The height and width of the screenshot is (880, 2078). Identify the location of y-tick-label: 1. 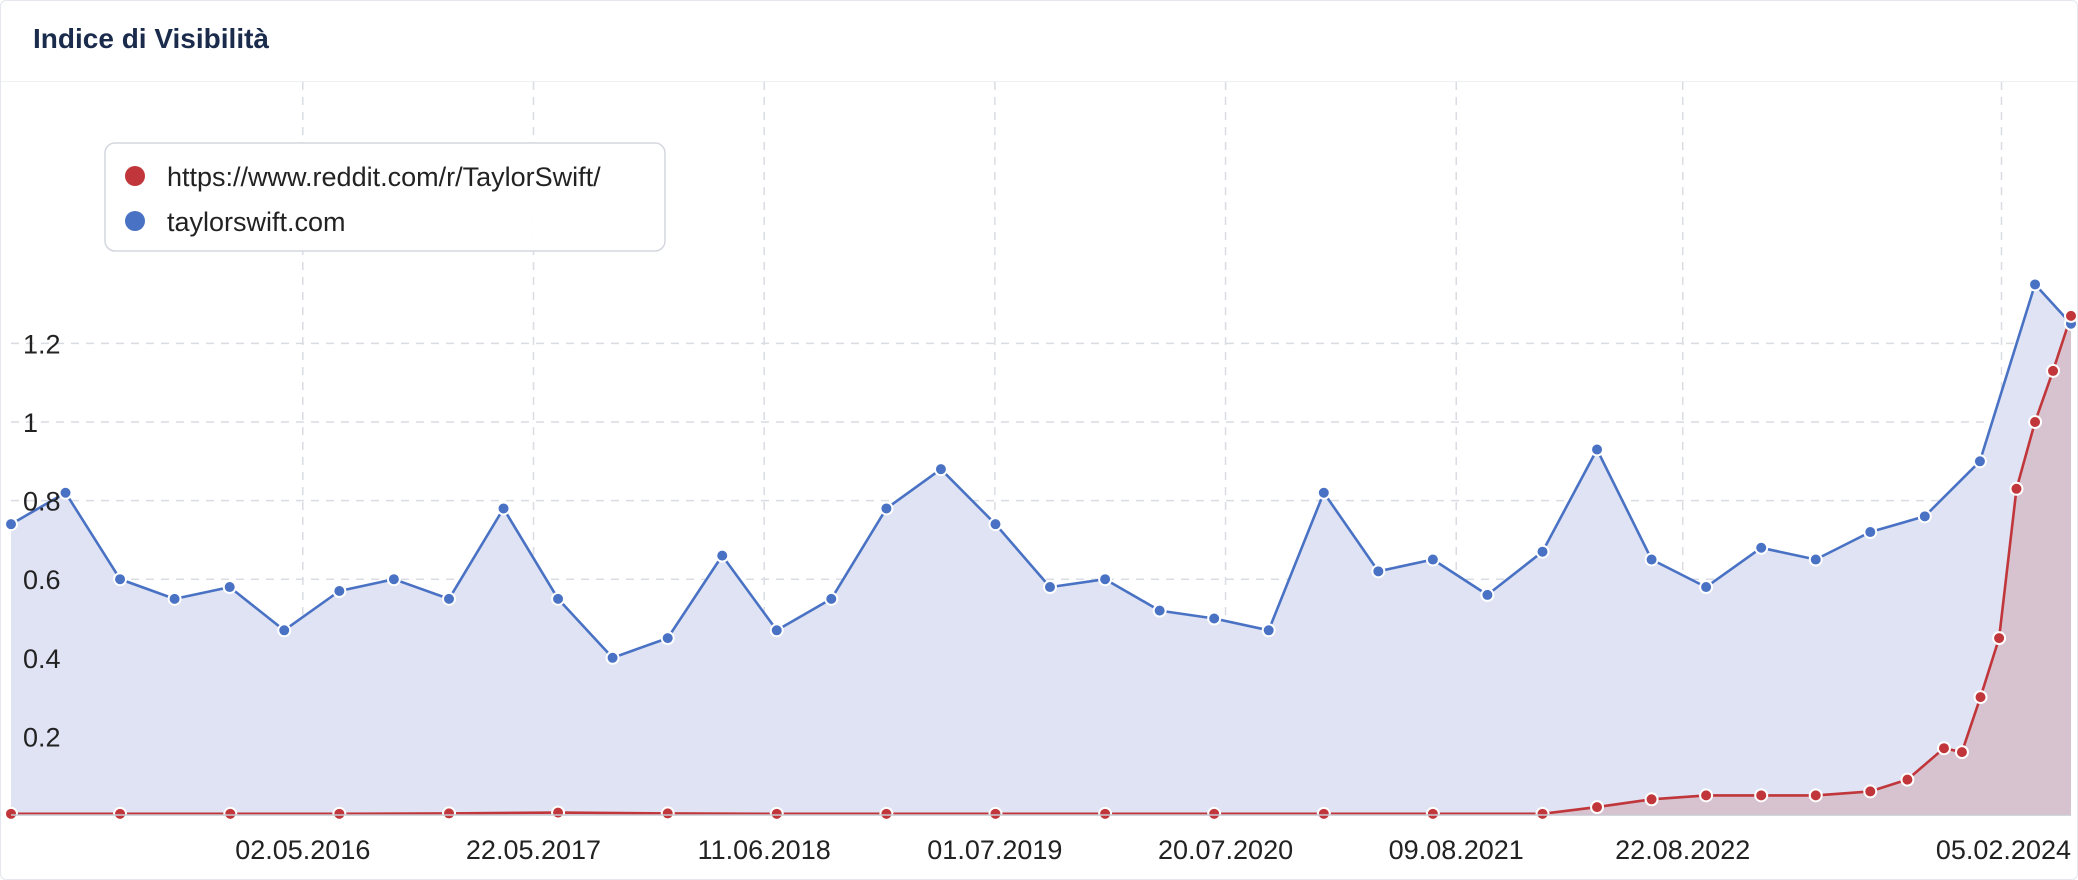
(30, 423).